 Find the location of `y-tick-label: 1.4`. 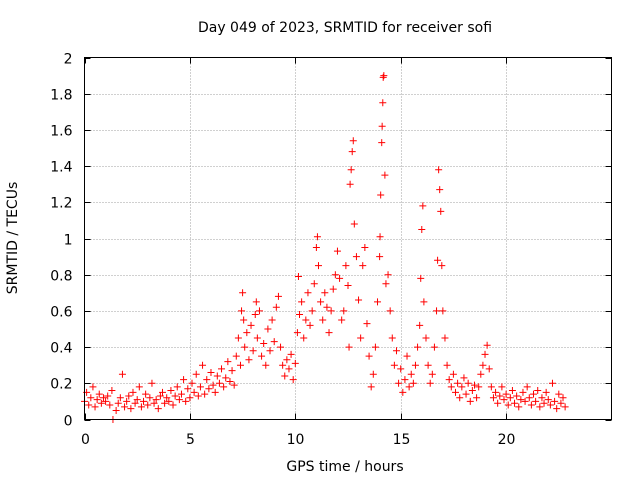

y-tick-label: 1.4 is located at coordinates (61, 168).